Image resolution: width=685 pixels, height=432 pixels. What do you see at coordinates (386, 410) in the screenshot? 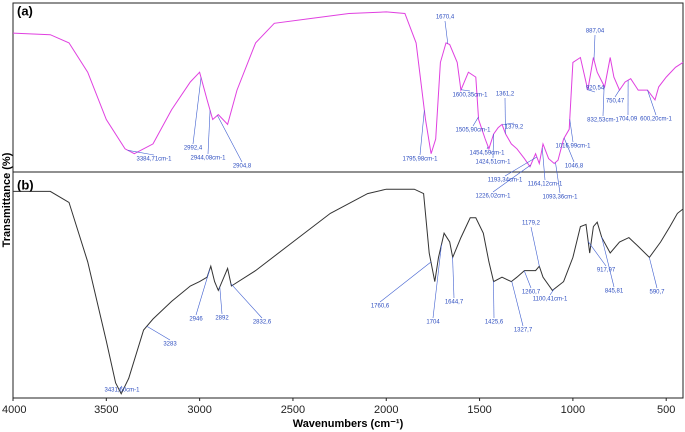
I see `x-tick-label: 2000` at bounding box center [386, 410].